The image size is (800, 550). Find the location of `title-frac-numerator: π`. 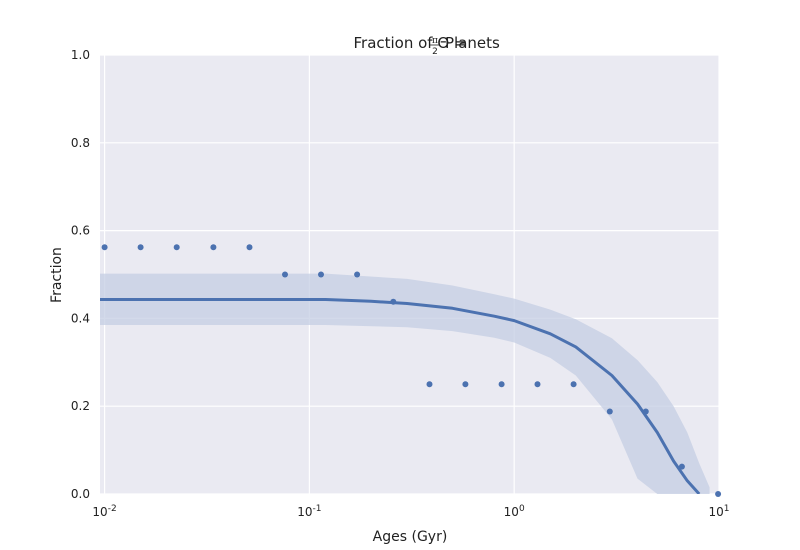

title-frac-numerator: π is located at coordinates (435, 41).